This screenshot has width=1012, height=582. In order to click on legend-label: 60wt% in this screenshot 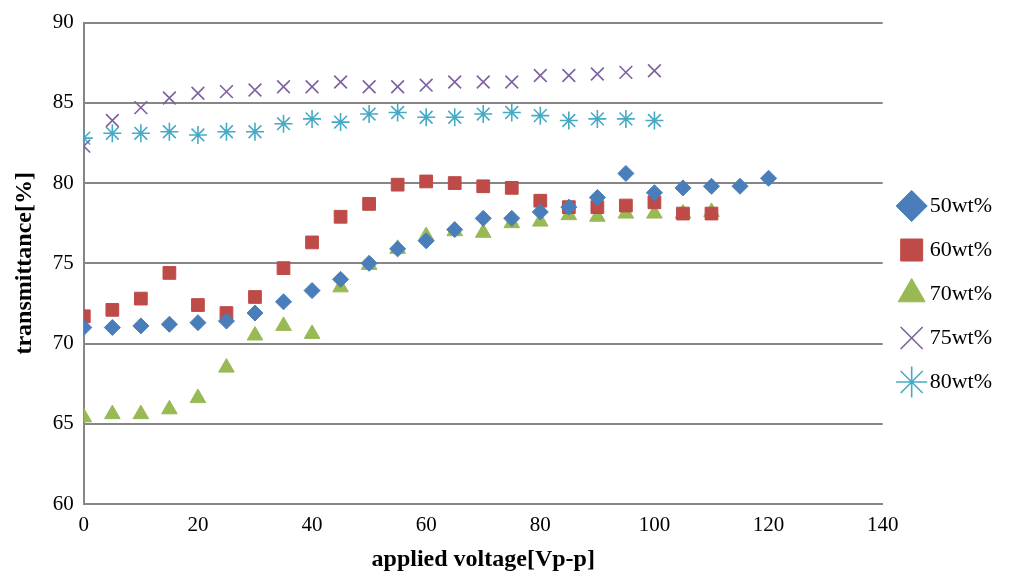, I will do `click(960, 248)`.